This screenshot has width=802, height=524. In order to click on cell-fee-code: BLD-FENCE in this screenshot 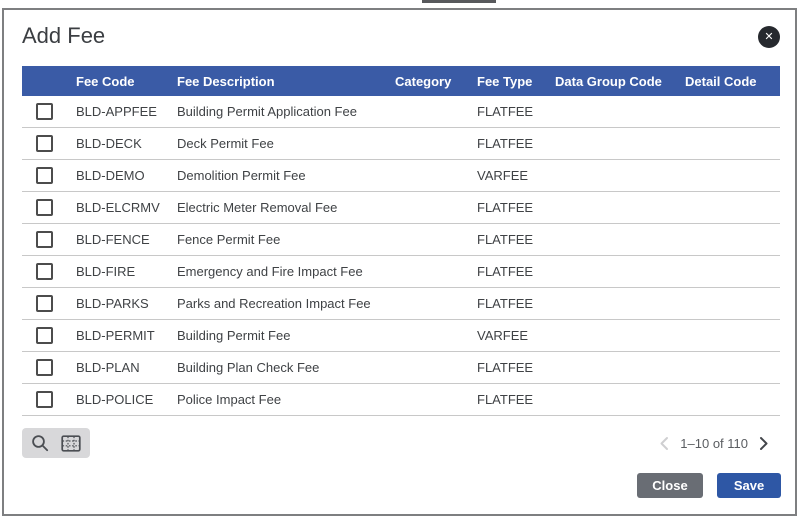, I will do `click(113, 239)`.